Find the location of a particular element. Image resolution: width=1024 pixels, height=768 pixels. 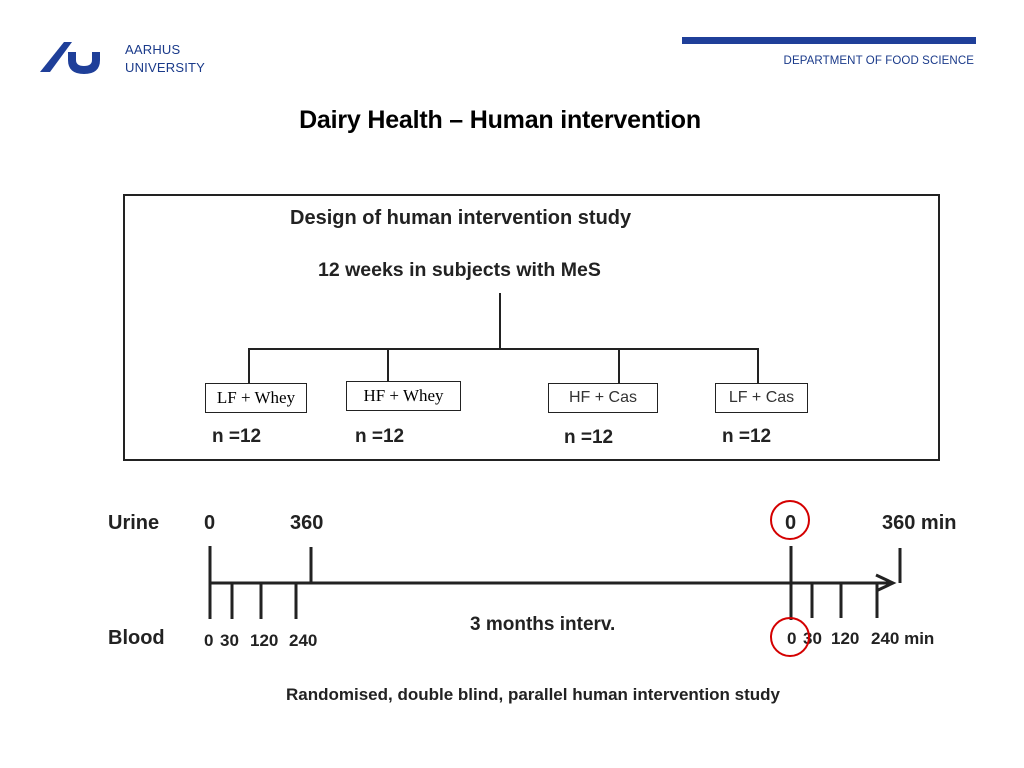

tree-stem is located at coordinates (500, 321).